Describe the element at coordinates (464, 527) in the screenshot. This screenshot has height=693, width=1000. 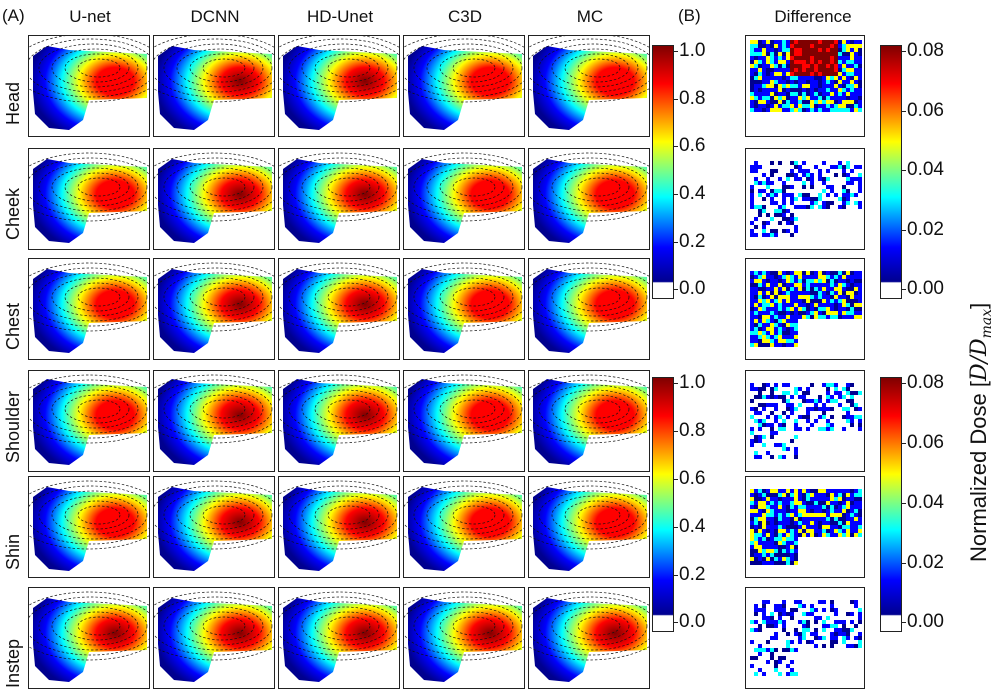
I see `dose-map-shin-c3d` at that location.